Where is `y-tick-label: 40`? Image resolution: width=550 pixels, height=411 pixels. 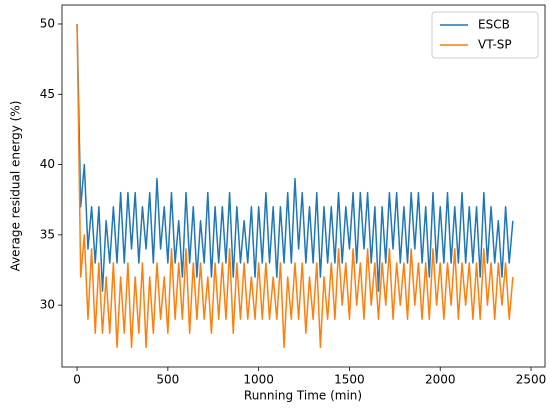 y-tick-label: 40 is located at coordinates (47, 164).